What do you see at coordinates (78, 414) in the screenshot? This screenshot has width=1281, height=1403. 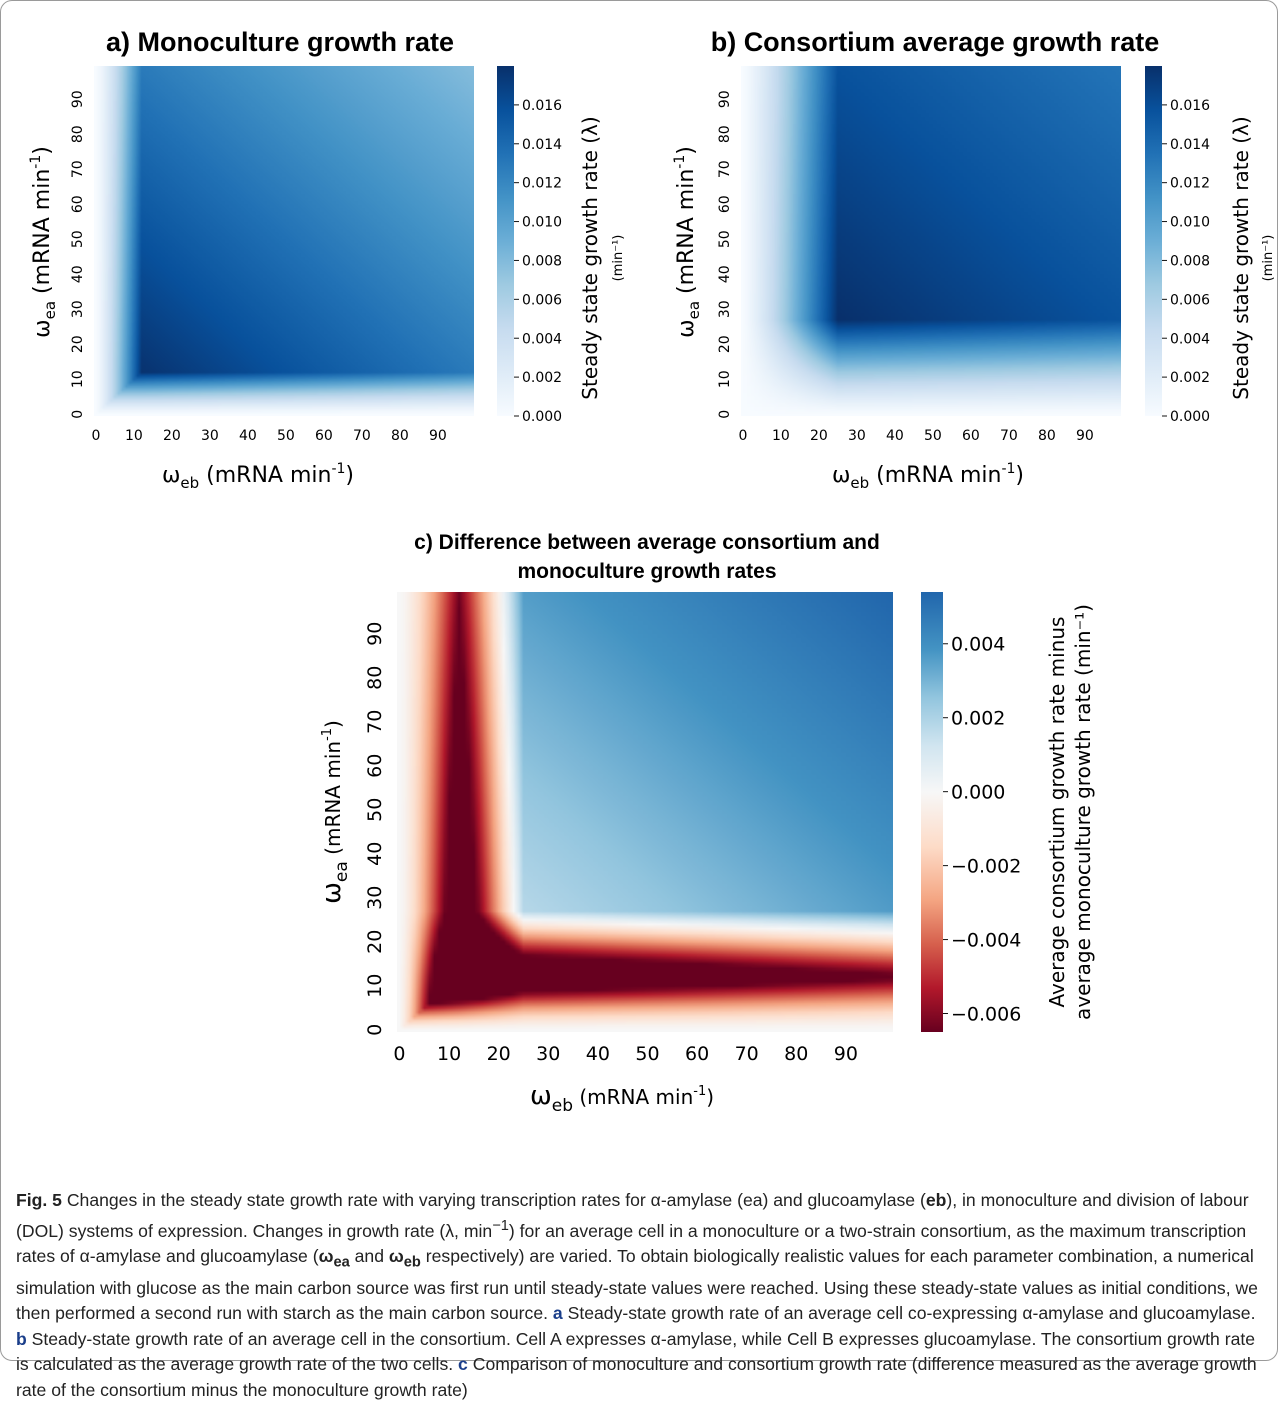 I see `panel-a-y-tick: 0` at bounding box center [78, 414].